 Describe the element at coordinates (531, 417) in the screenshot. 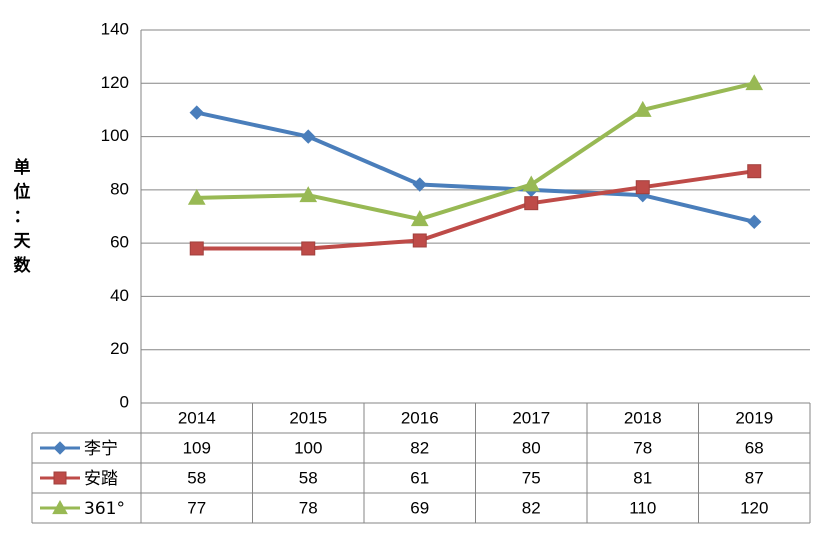

I see `x-tick-label: 2017` at that location.